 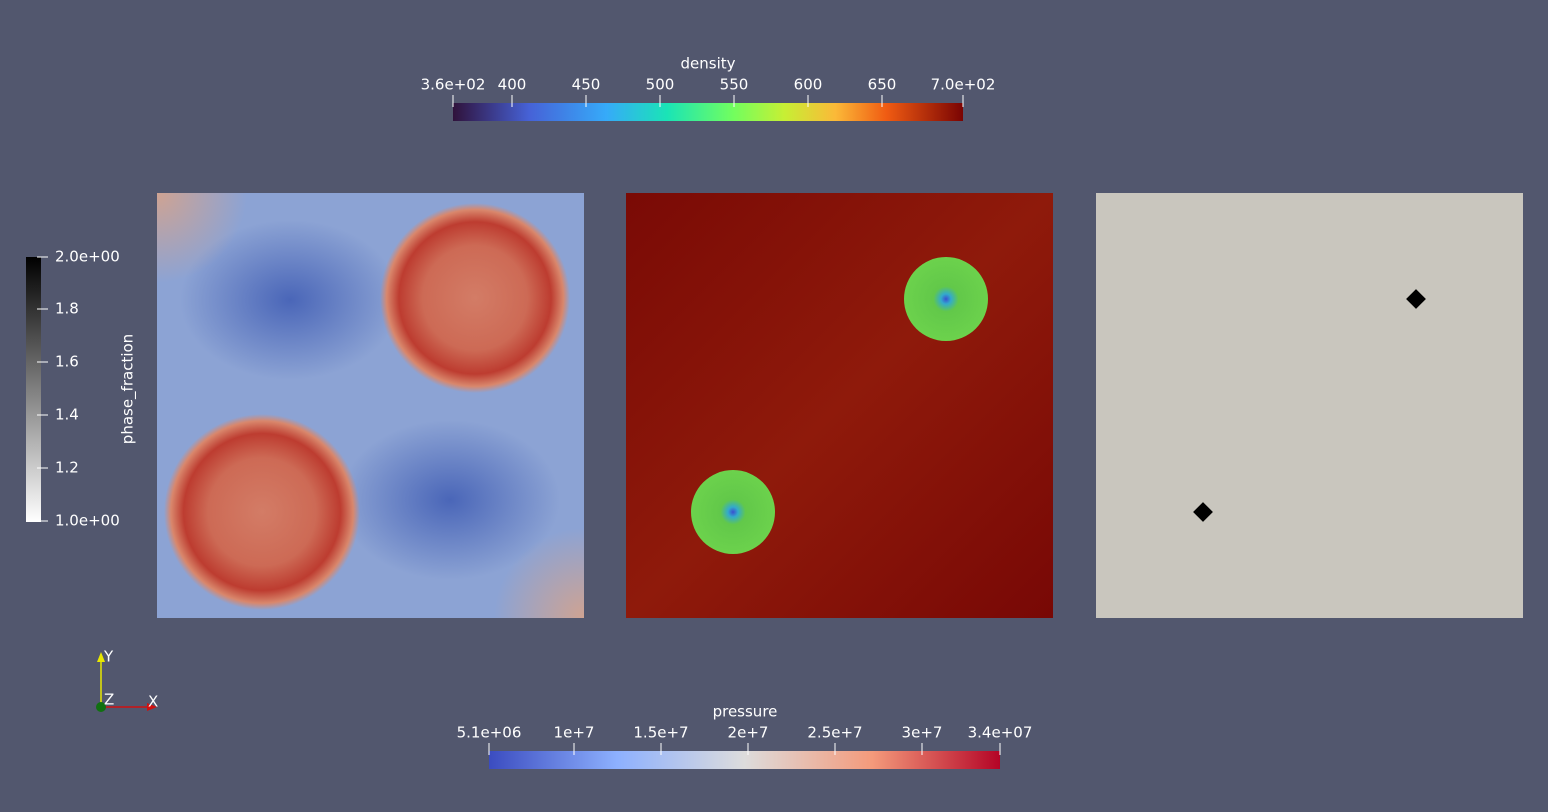 What do you see at coordinates (1309, 405) in the screenshot?
I see `marker-panel` at bounding box center [1309, 405].